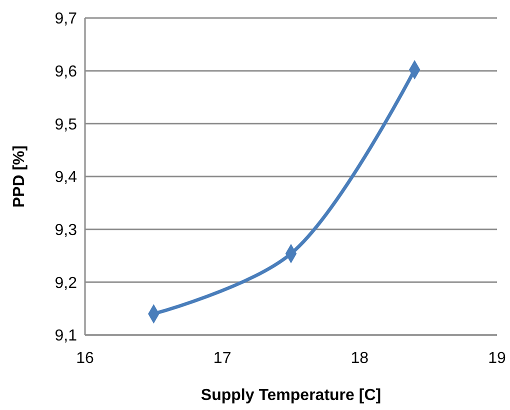  What do you see at coordinates (19, 176) in the screenshot?
I see `y-axis-title: PPD [%]` at bounding box center [19, 176].